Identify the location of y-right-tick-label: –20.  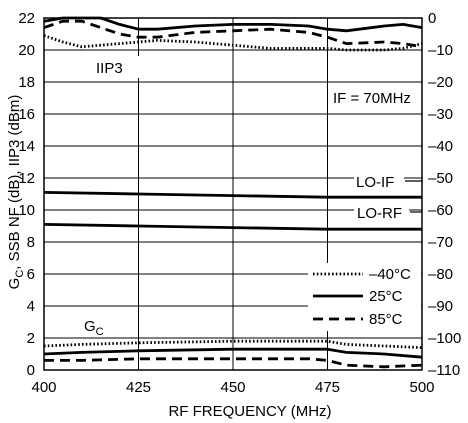
(440, 82).